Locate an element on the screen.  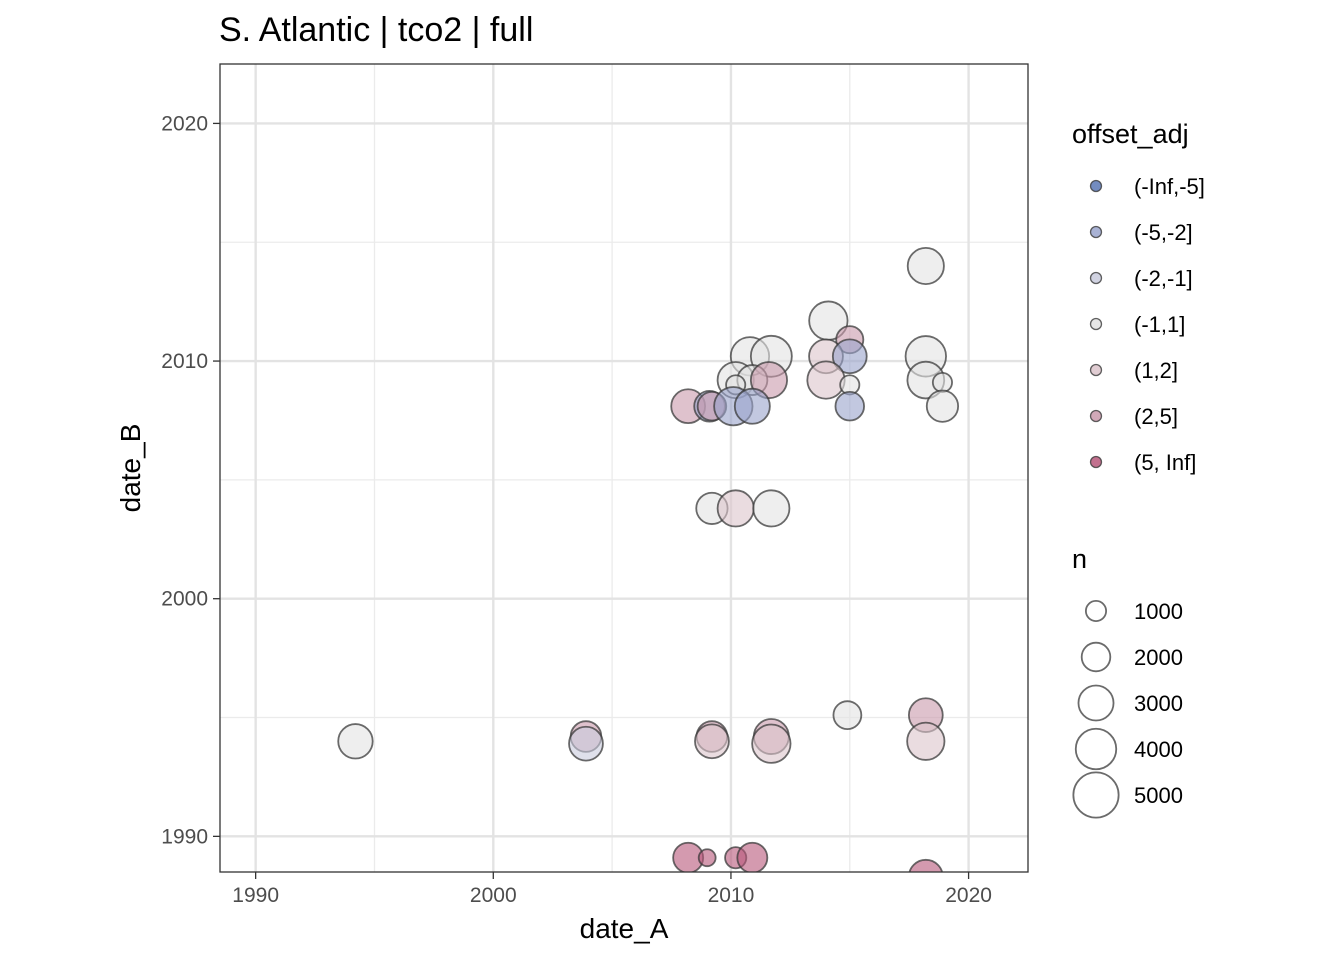
y-tick-label: 2010 is located at coordinates (184, 361).